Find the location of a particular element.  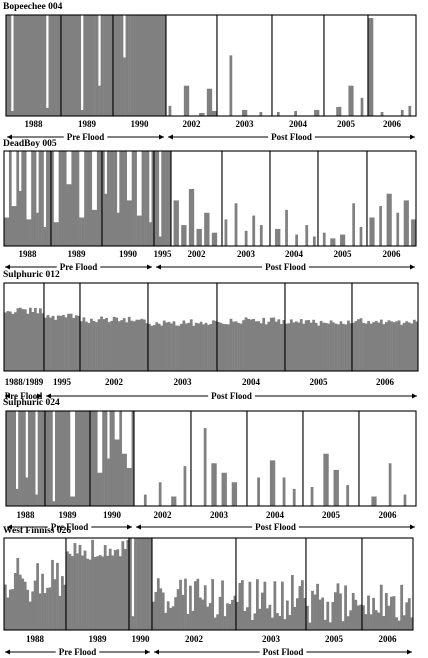

arrow-head-left is located at coordinates (156, 652).